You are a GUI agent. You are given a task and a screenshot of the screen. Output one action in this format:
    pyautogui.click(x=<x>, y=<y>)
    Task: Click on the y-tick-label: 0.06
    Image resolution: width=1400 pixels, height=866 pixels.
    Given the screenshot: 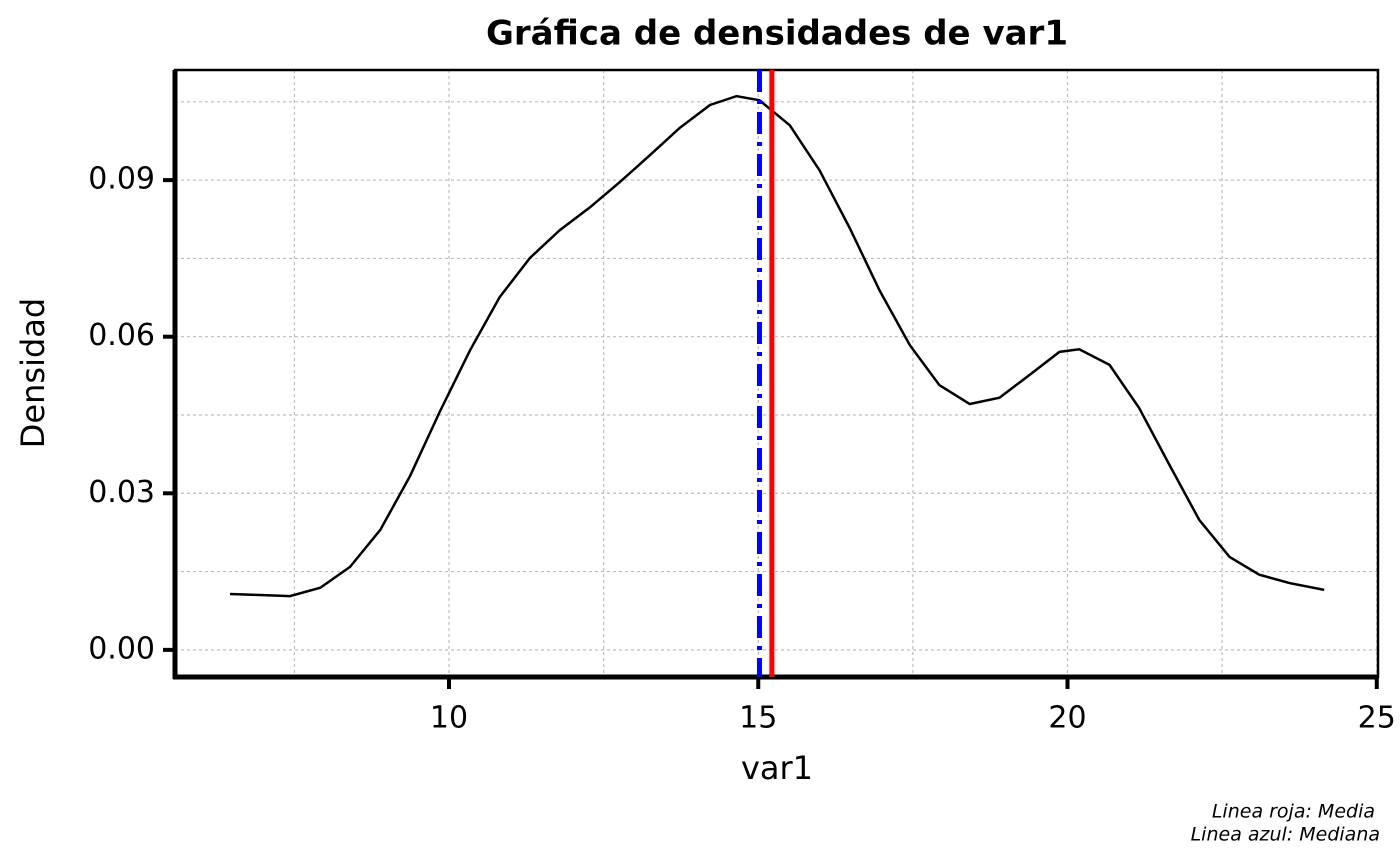 What is the action you would take?
    pyautogui.click(x=121, y=335)
    